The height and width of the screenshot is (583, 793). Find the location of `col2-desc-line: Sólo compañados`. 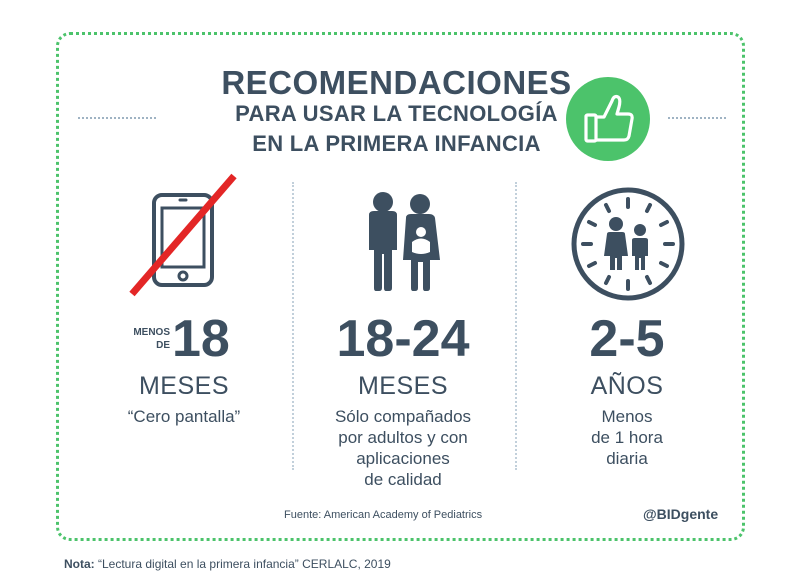

col2-desc-line: Sólo compañados is located at coordinates (403, 416).